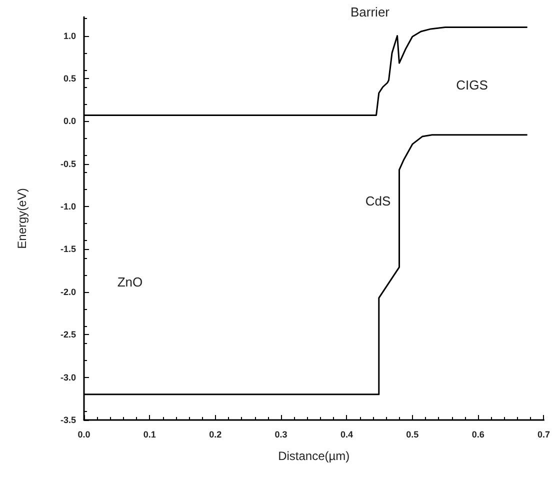  I want to click on y-tick-label: -2.0, so click(68, 291).